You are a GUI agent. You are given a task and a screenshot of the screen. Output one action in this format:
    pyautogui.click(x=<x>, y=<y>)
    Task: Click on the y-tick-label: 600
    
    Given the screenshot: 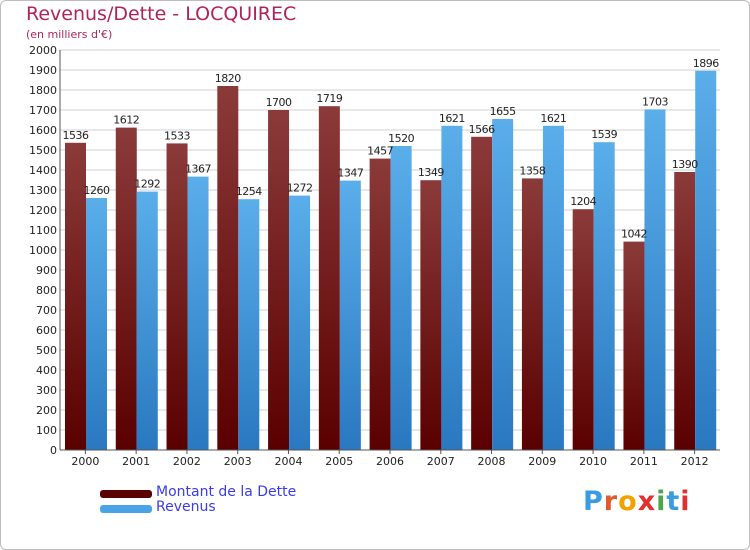 What is the action you would take?
    pyautogui.click(x=46, y=330)
    